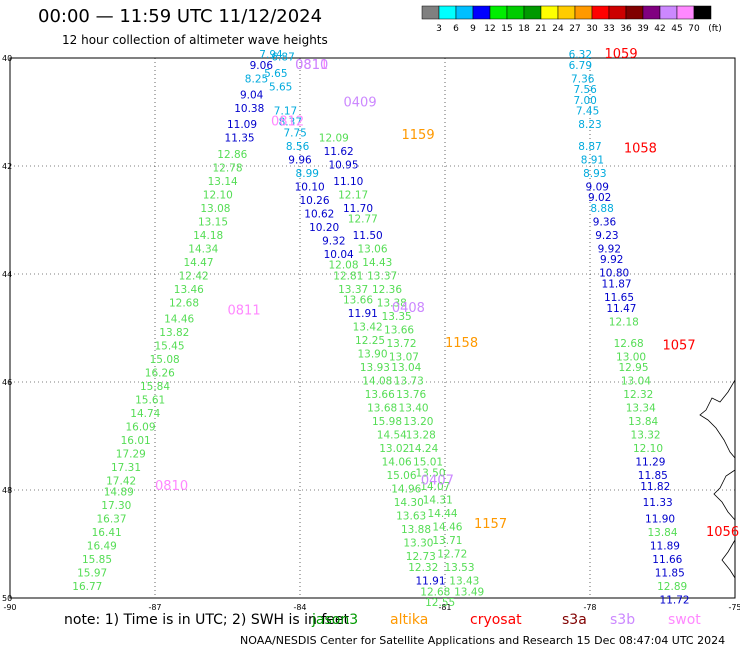  What do you see at coordinates (438, 501) in the screenshot?
I see `wave-height-point: 14.31` at bounding box center [438, 501].